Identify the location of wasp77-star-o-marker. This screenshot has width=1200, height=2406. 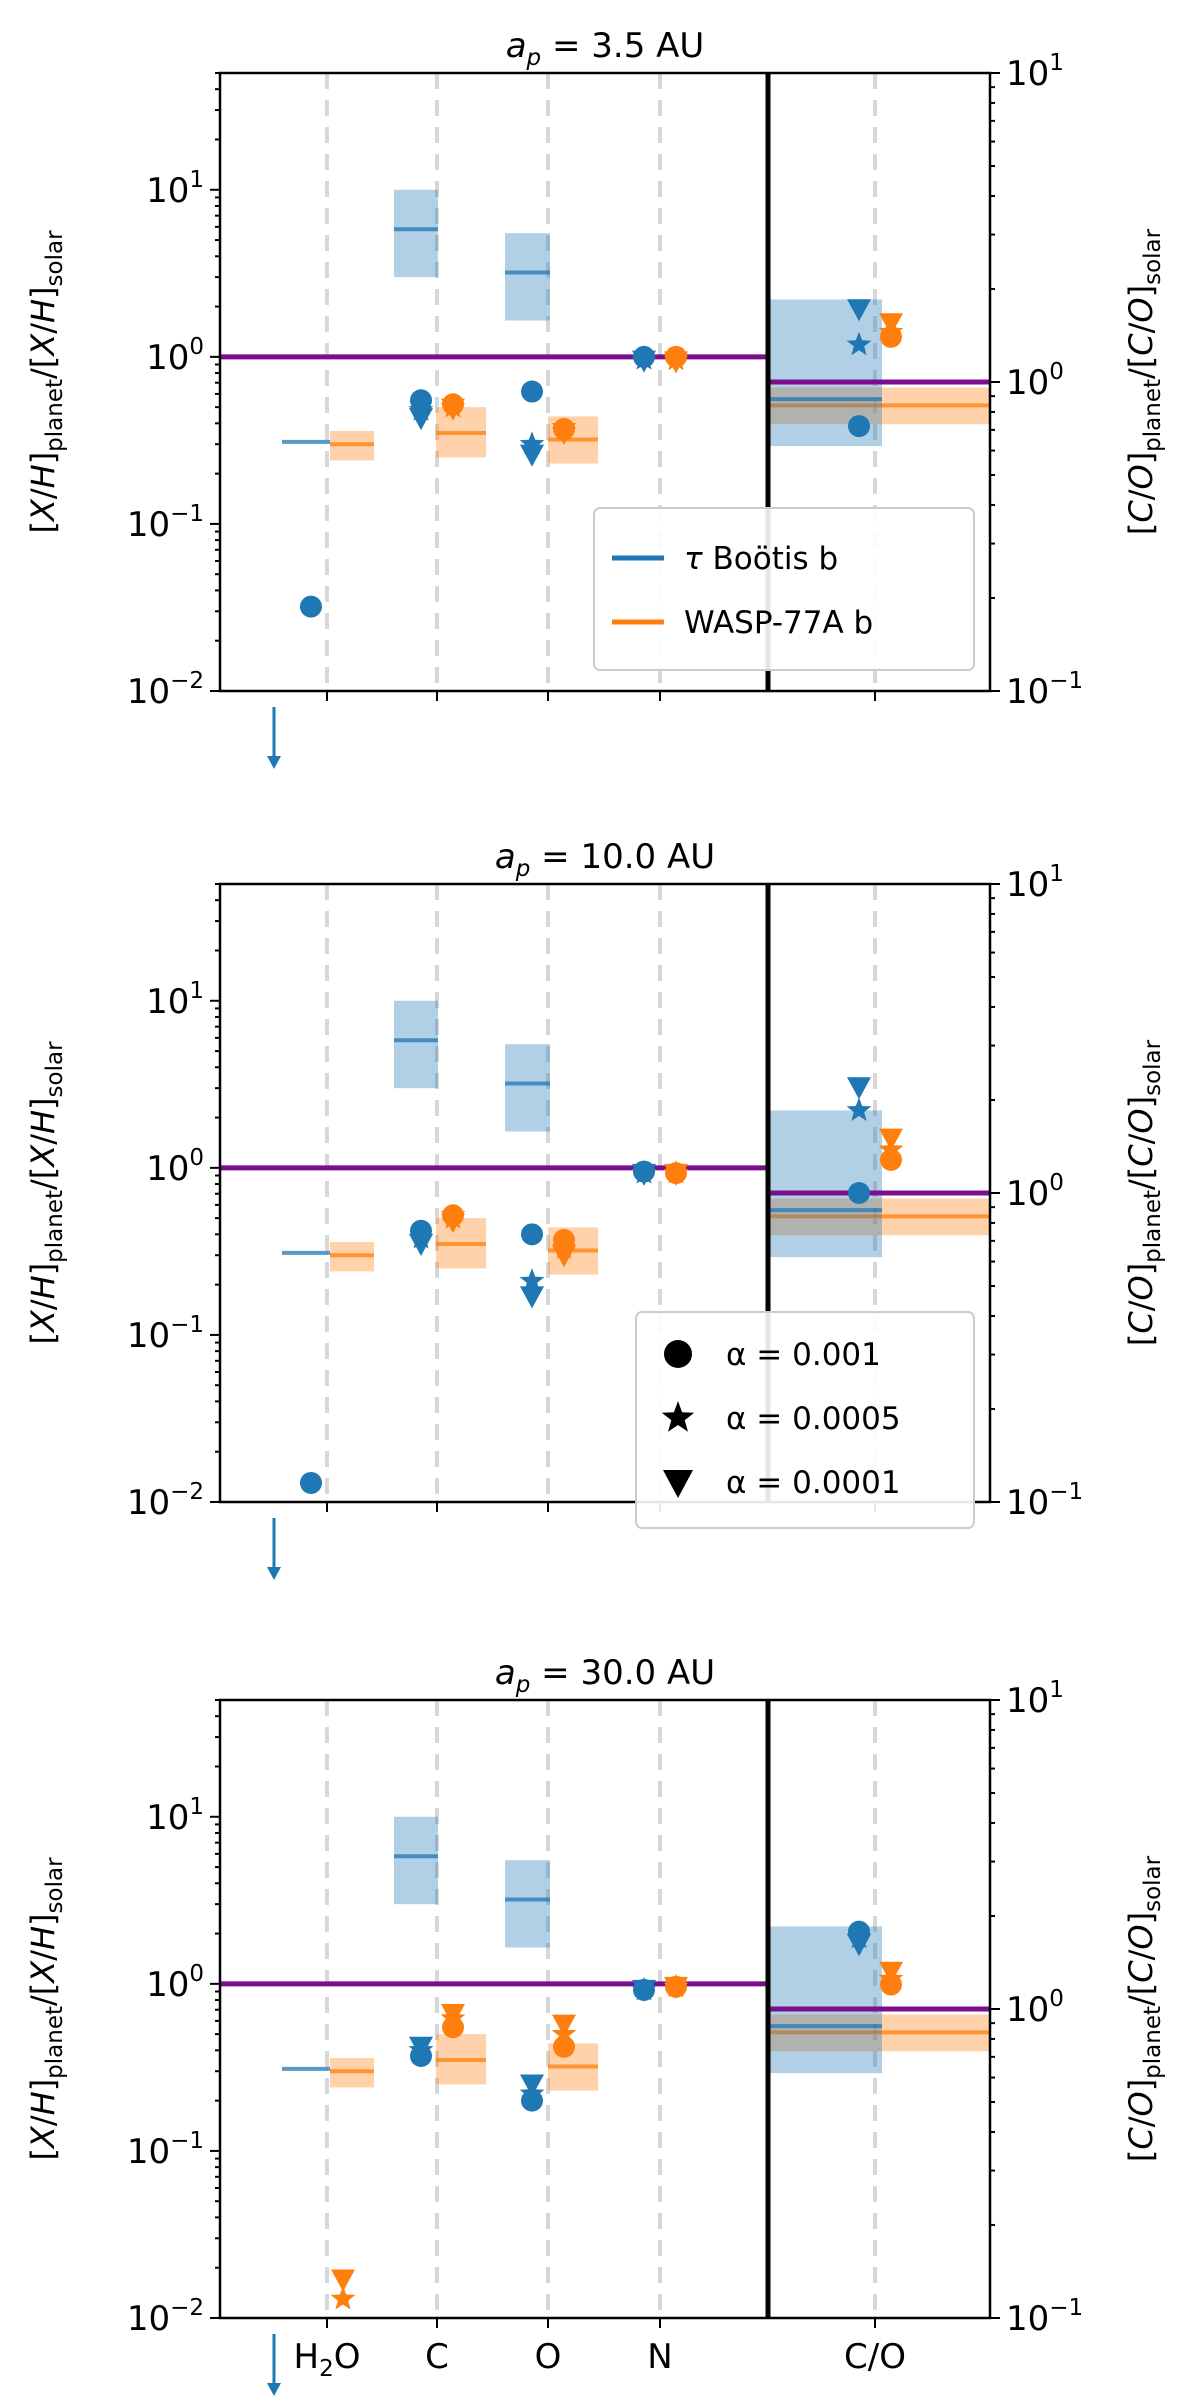
(564, 2033).